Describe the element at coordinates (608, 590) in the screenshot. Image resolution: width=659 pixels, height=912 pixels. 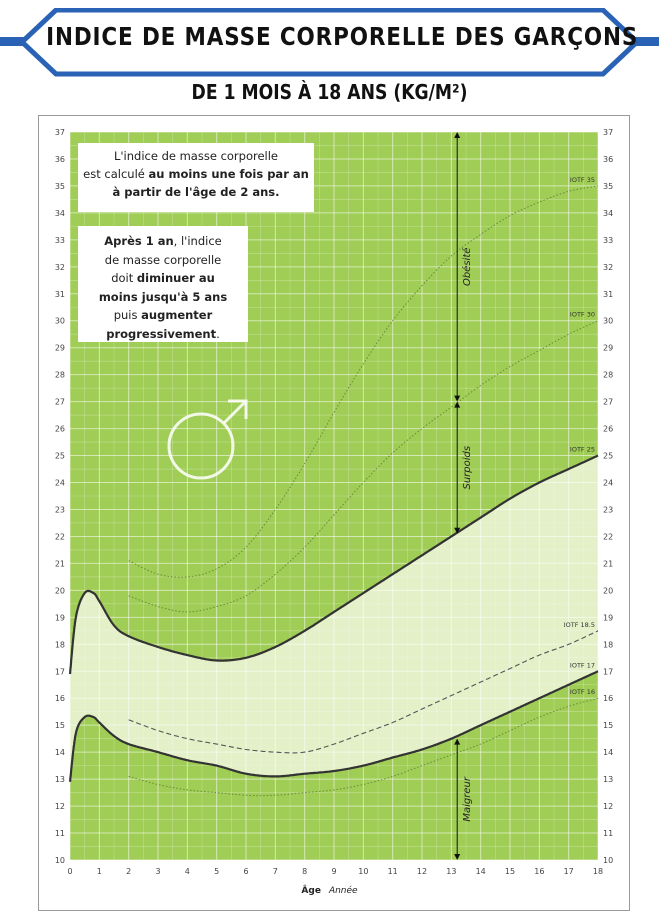
I see `y-tick-label-right: 20` at that location.